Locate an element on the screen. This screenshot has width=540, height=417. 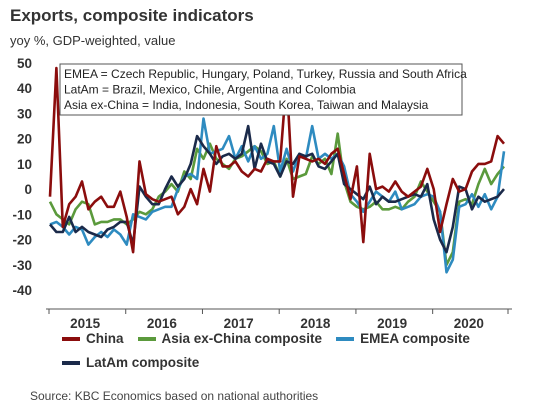
legend-row-2: LatAm composite is located at coordinates (137, 362).